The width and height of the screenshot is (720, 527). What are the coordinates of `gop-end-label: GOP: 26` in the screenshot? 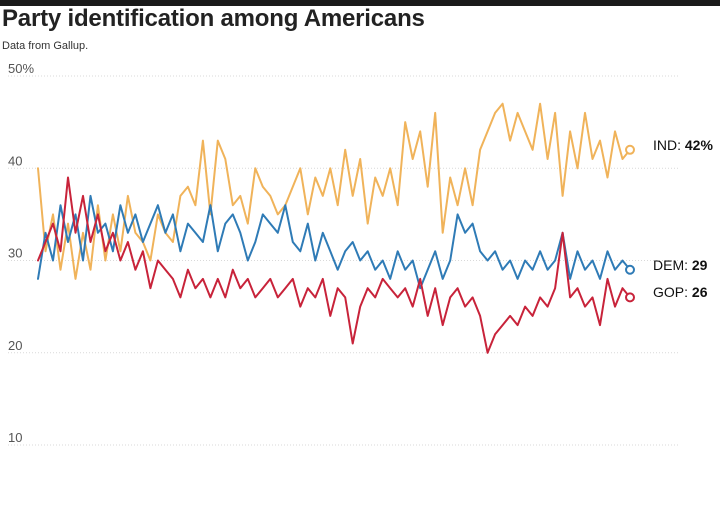 It's located at (680, 292).